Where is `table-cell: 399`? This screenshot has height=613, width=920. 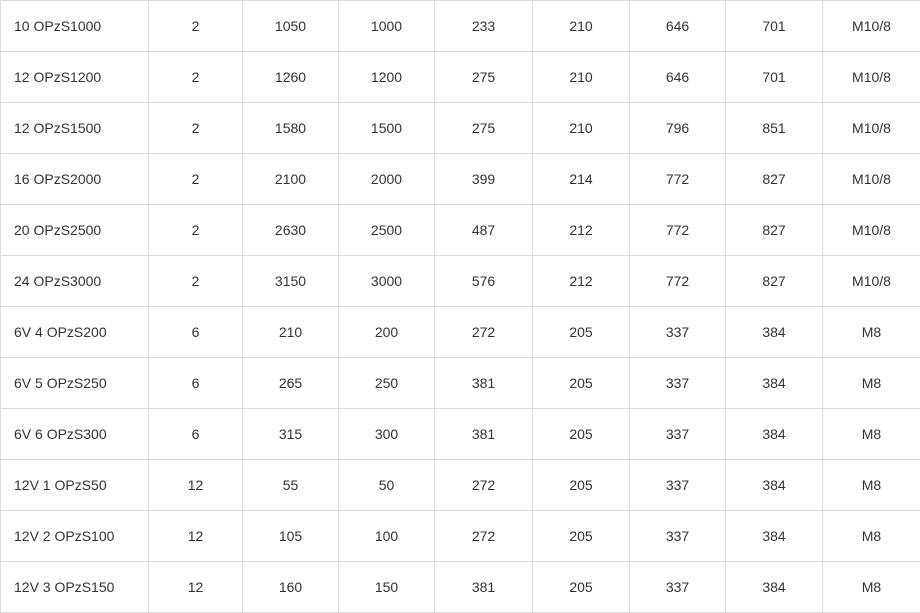
table-cell: 399 is located at coordinates (483, 179).